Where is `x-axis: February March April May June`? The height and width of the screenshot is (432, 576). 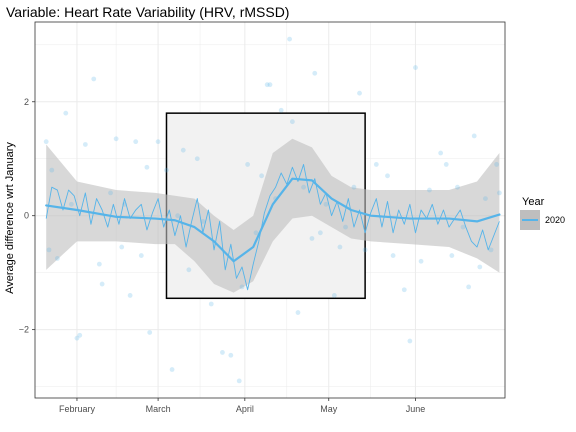 x-axis: February March April May June is located at coordinates (242, 406).